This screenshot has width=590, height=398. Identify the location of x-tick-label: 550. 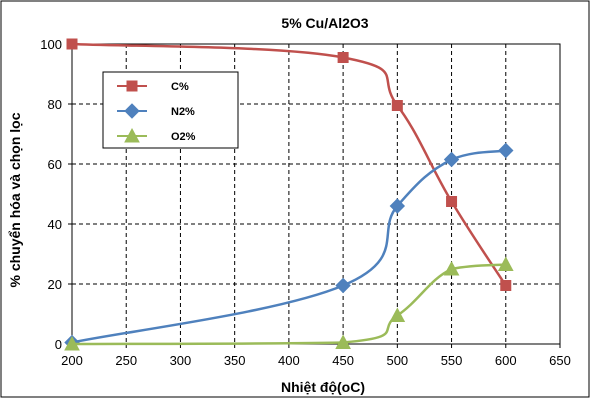
(452, 360).